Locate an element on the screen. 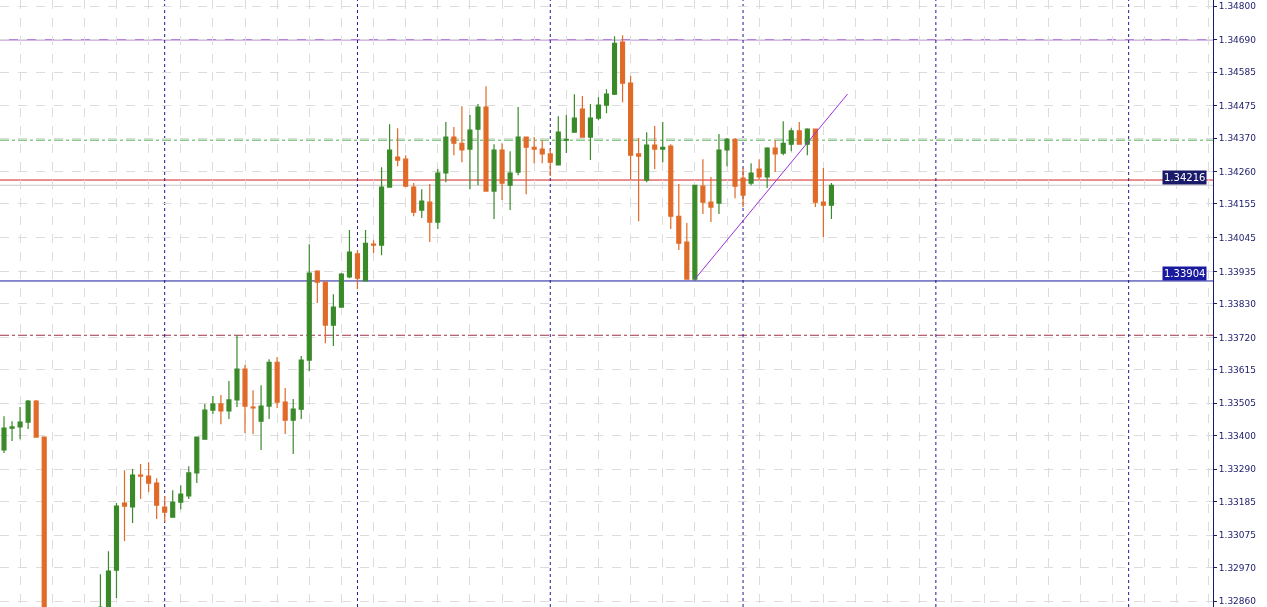 The width and height of the screenshot is (1267, 607). y-tick-label: 1.33615 is located at coordinates (1237, 369).